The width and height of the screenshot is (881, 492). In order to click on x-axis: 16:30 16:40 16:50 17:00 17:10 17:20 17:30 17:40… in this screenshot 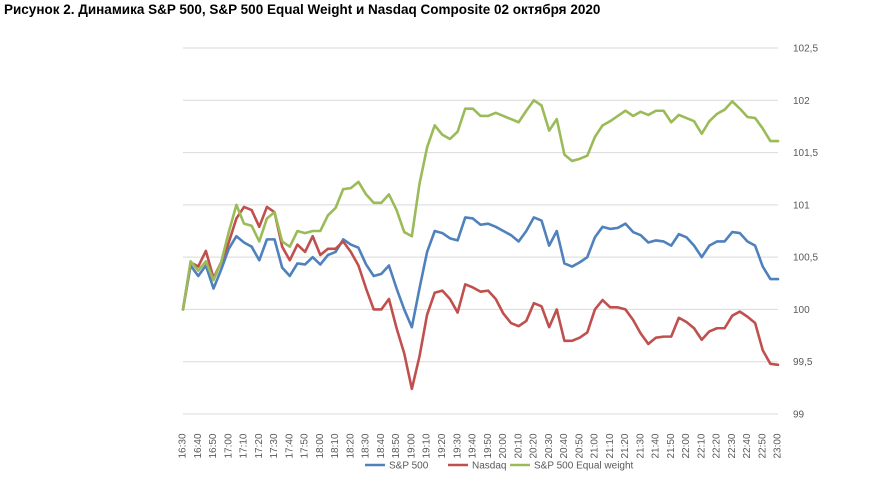, I will do `click(481, 436)`.